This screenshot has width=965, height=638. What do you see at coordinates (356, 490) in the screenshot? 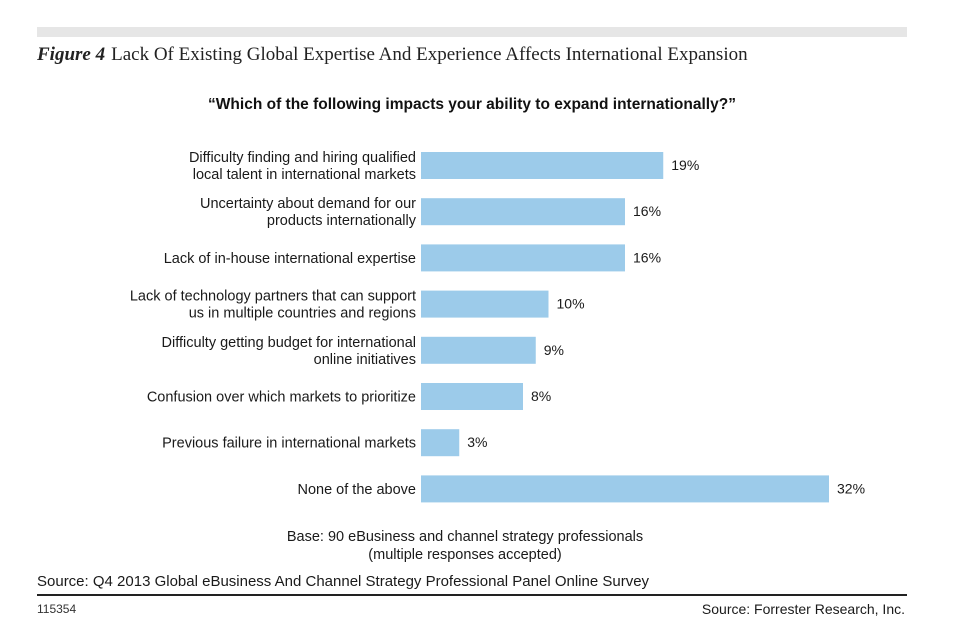
I see `category-label-8-line-1: None of the above` at bounding box center [356, 490].